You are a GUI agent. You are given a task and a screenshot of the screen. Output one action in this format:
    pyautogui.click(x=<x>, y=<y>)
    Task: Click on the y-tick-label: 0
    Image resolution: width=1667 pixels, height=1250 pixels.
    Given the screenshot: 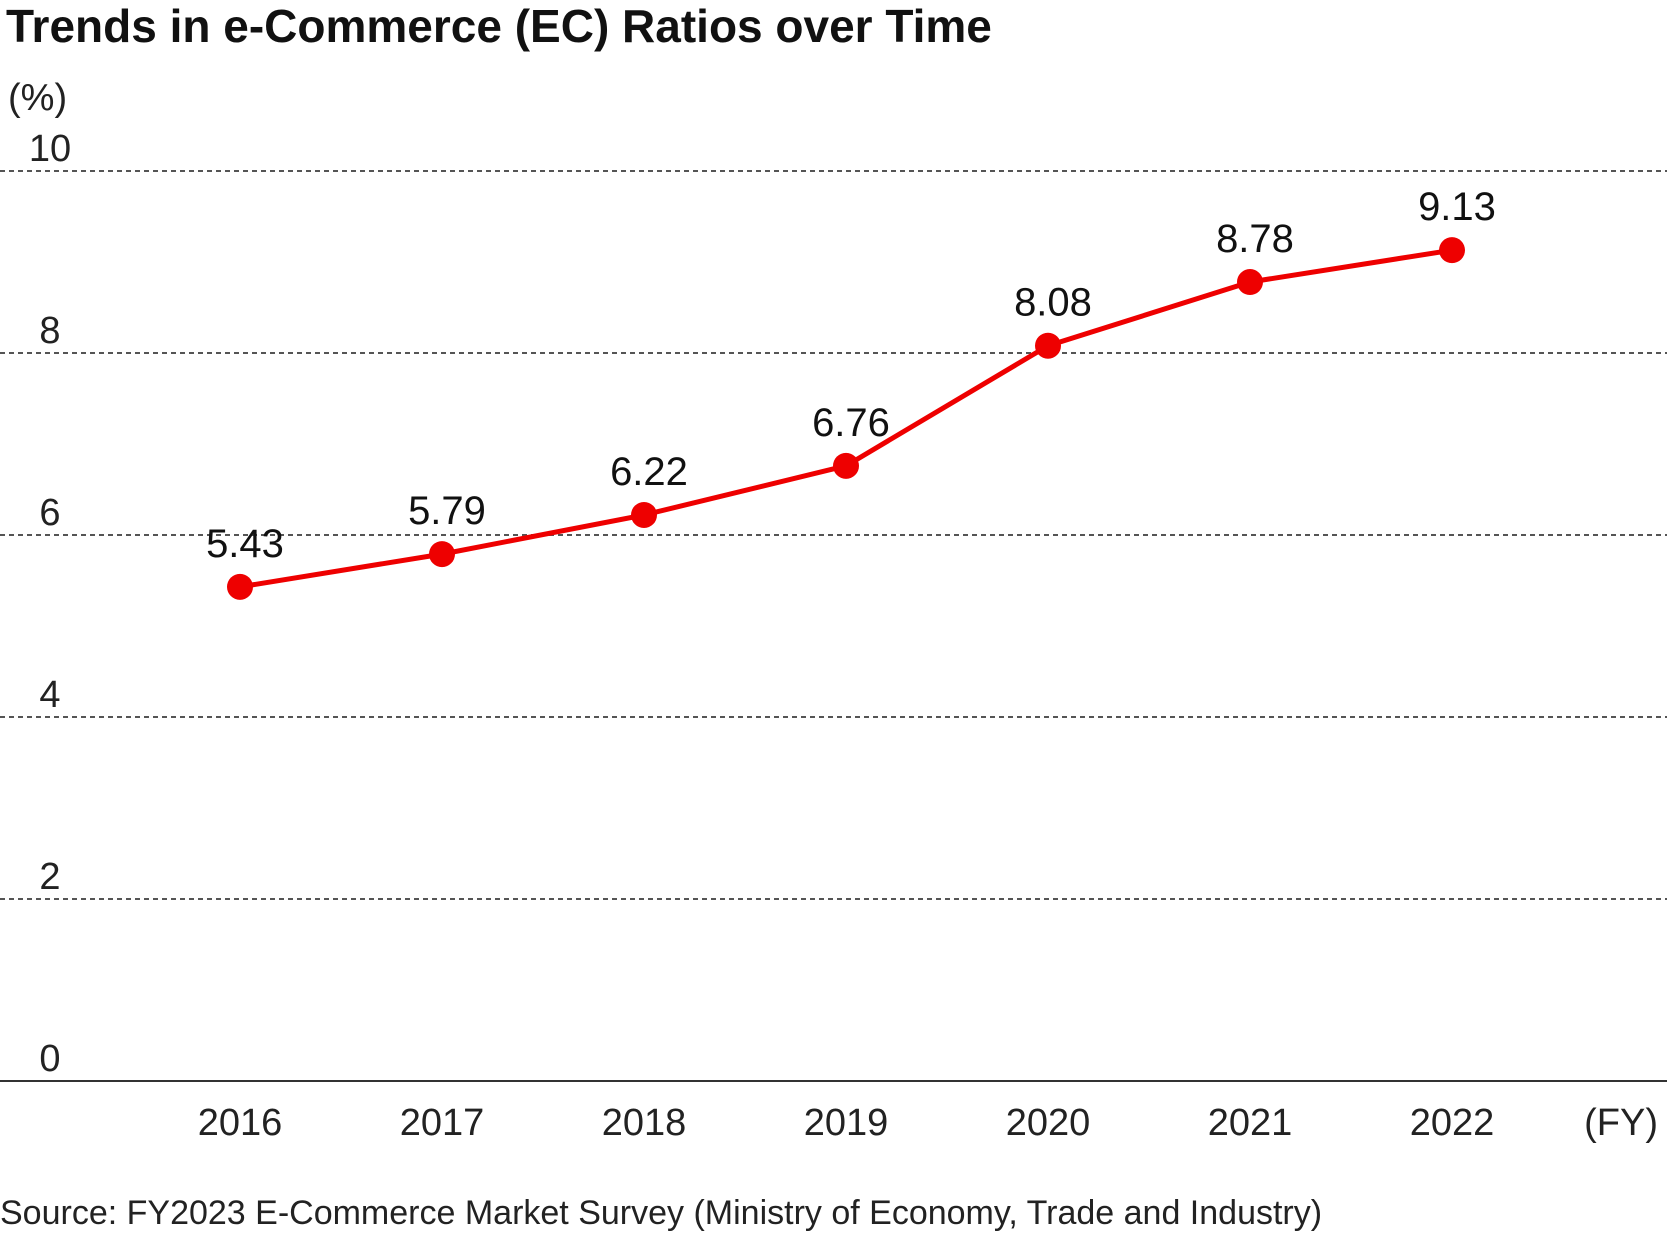 What is the action you would take?
    pyautogui.click(x=49, y=1059)
    